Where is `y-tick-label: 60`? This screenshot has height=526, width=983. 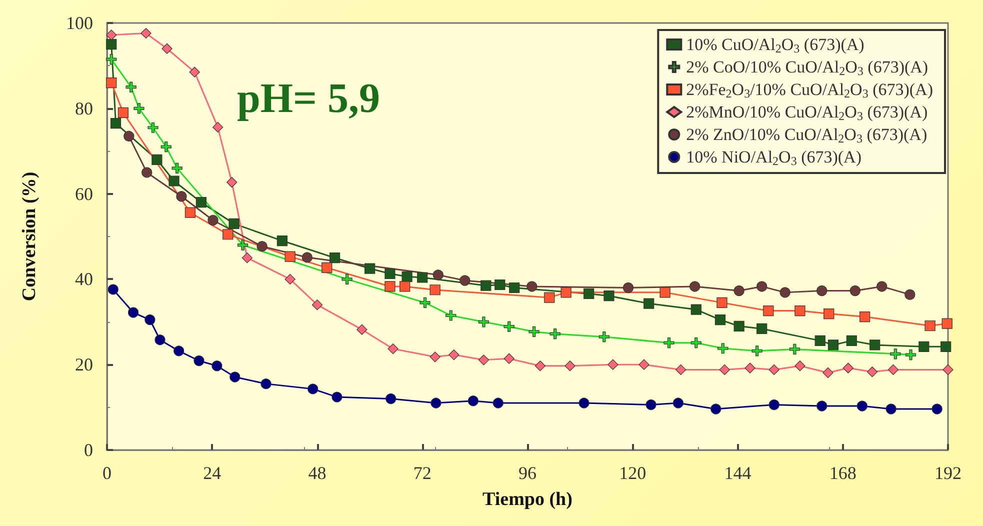 y-tick-label: 60 is located at coordinates (84, 194).